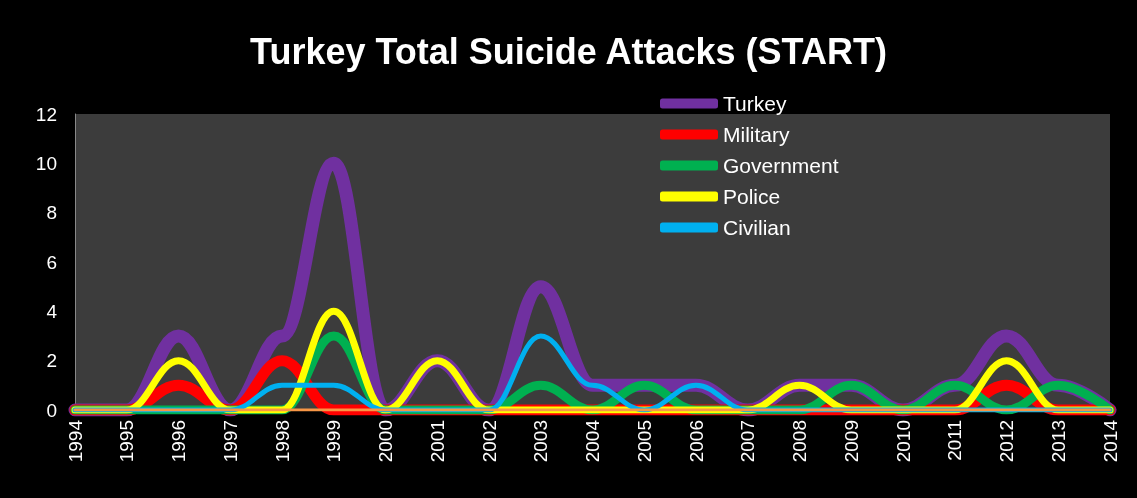 The height and width of the screenshot is (498, 1137). I want to click on y-tick-label: 12, so click(46, 114).